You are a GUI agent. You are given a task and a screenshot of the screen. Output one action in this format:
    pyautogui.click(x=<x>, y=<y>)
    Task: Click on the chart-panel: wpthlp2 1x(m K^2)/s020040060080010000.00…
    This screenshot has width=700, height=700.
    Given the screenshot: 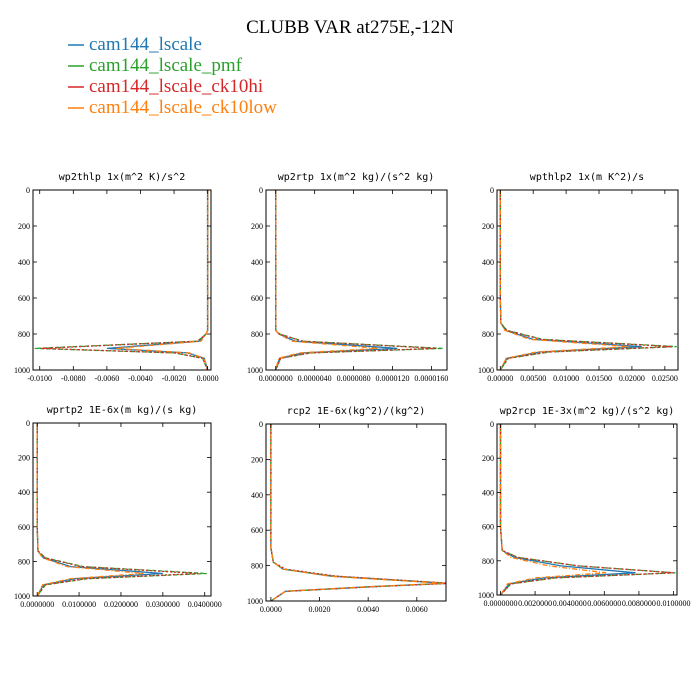 What is the action you would take?
    pyautogui.click(x=578, y=277)
    